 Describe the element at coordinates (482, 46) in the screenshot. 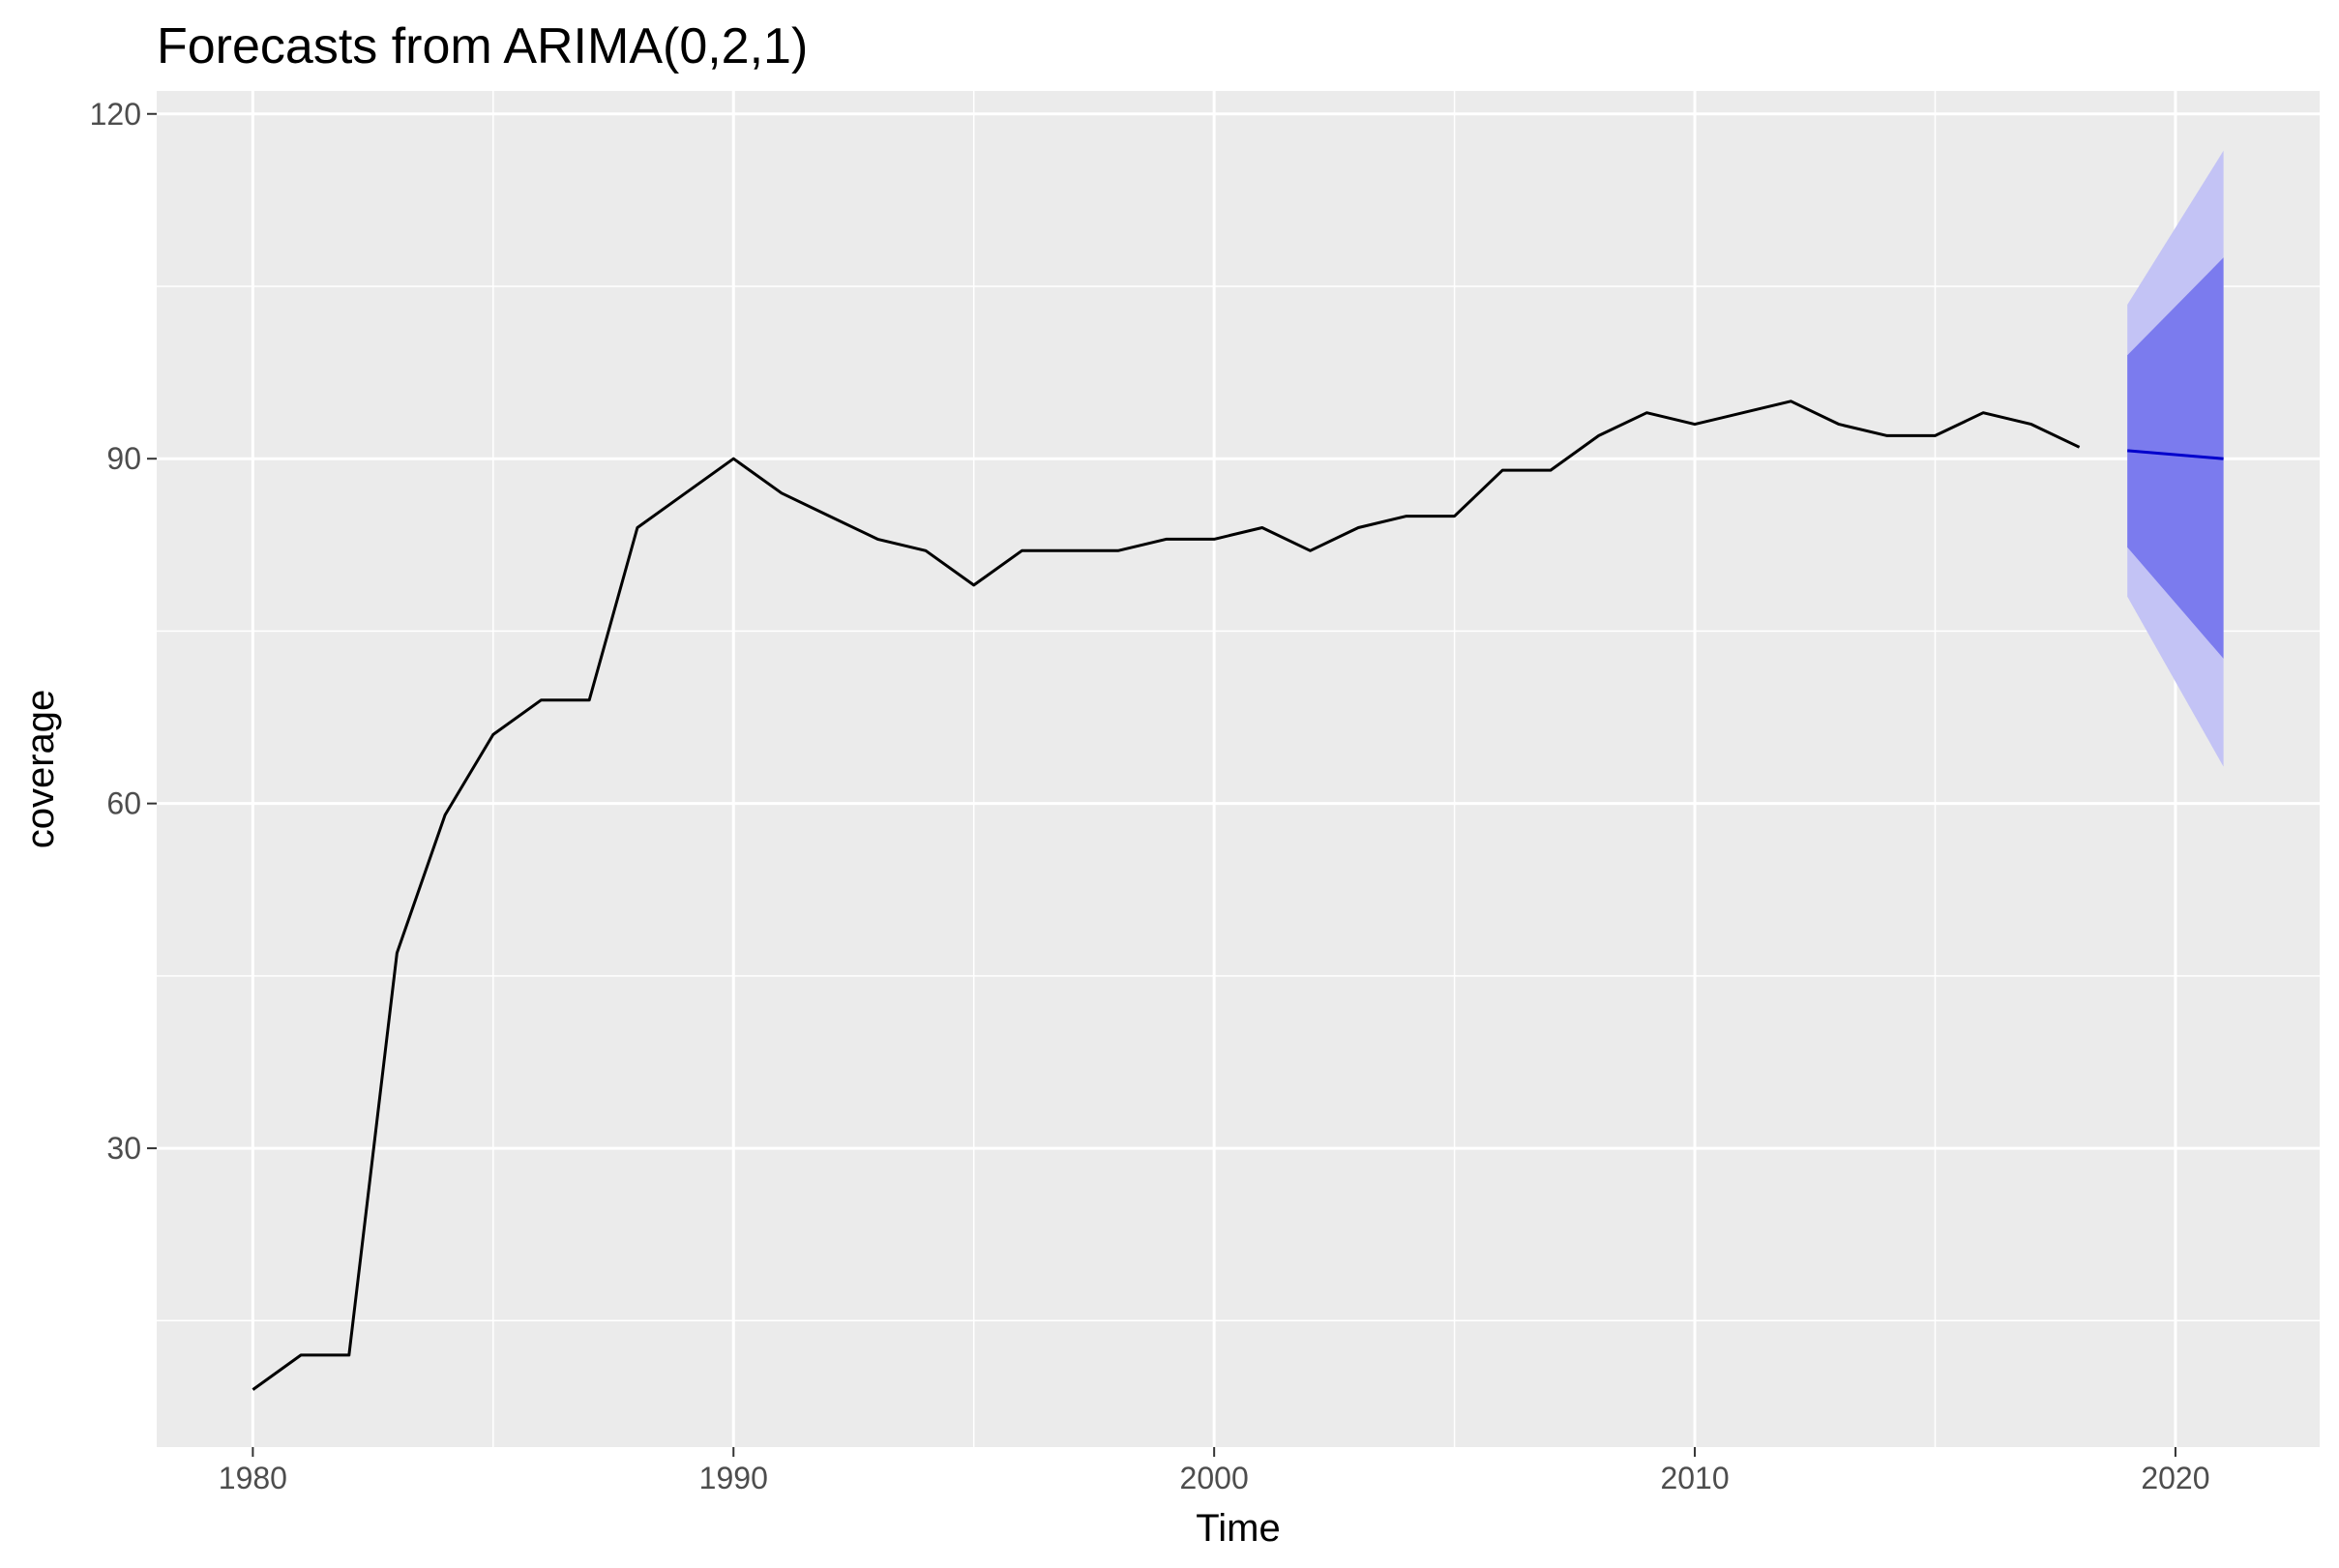

I see `chart-title: Forecasts from ARIMA(0,2,1)` at that location.